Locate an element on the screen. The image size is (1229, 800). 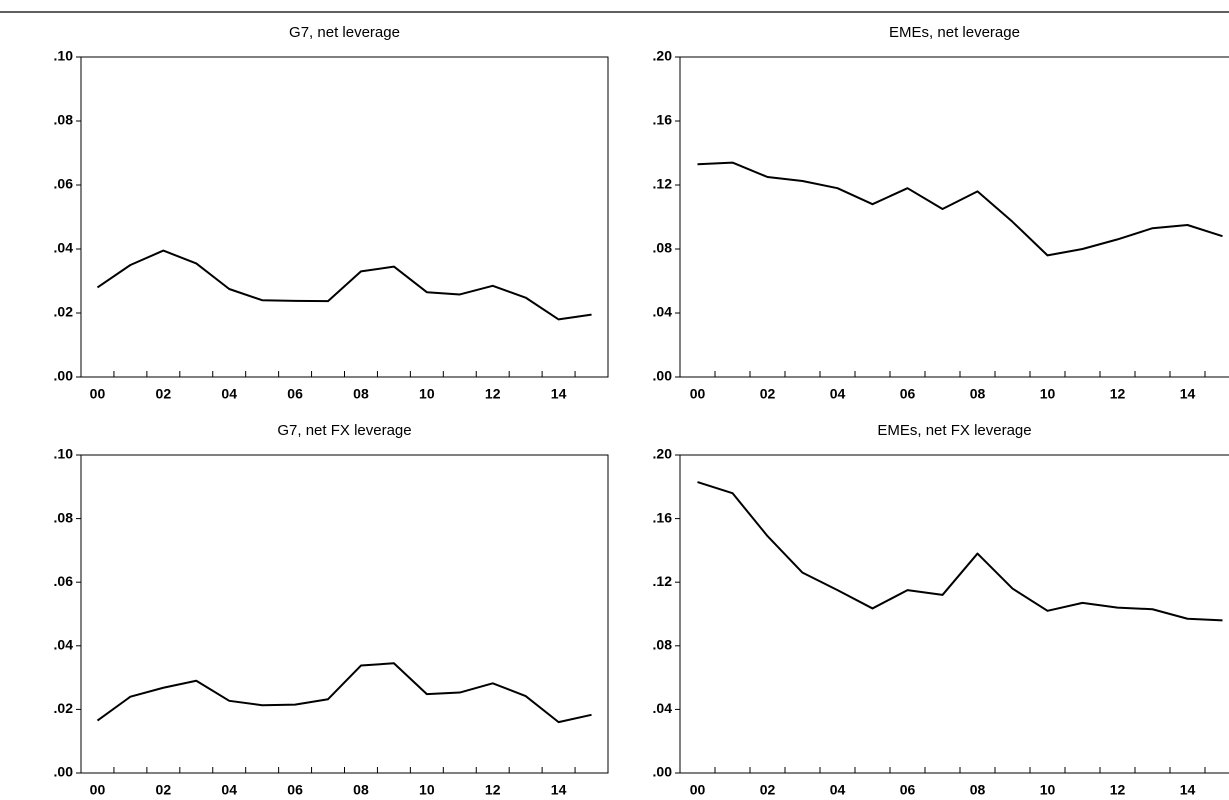
chart-title: G7, net leverage is located at coordinates (344, 32).